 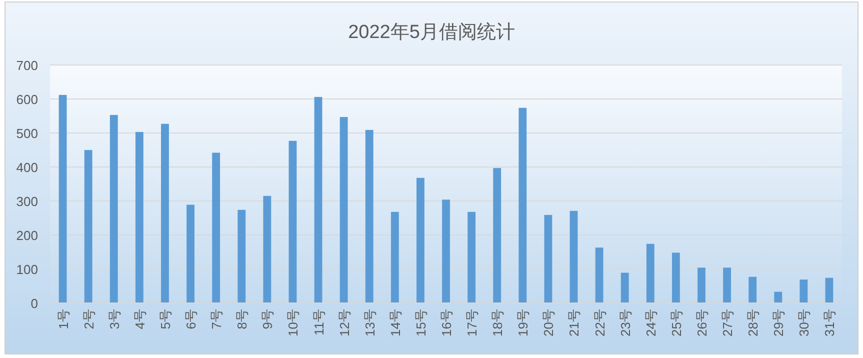 I want to click on x-tick-label: 25号, so click(x=676, y=322).